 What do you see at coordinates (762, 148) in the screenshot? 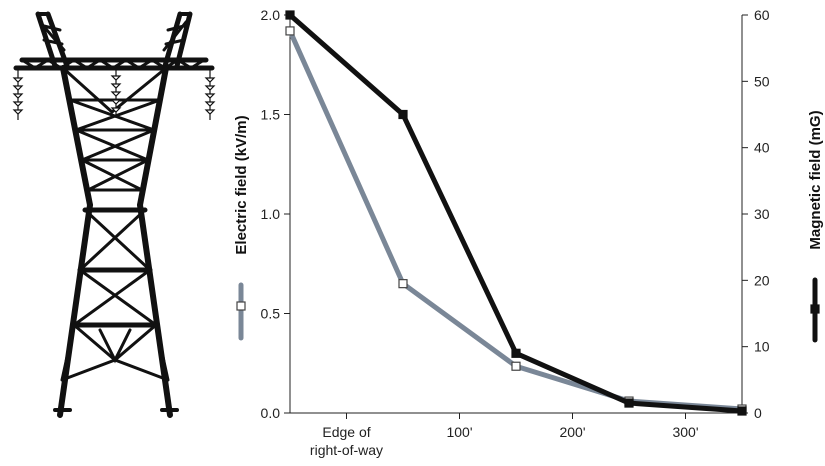
I see `right-tick-label: 40` at bounding box center [762, 148].